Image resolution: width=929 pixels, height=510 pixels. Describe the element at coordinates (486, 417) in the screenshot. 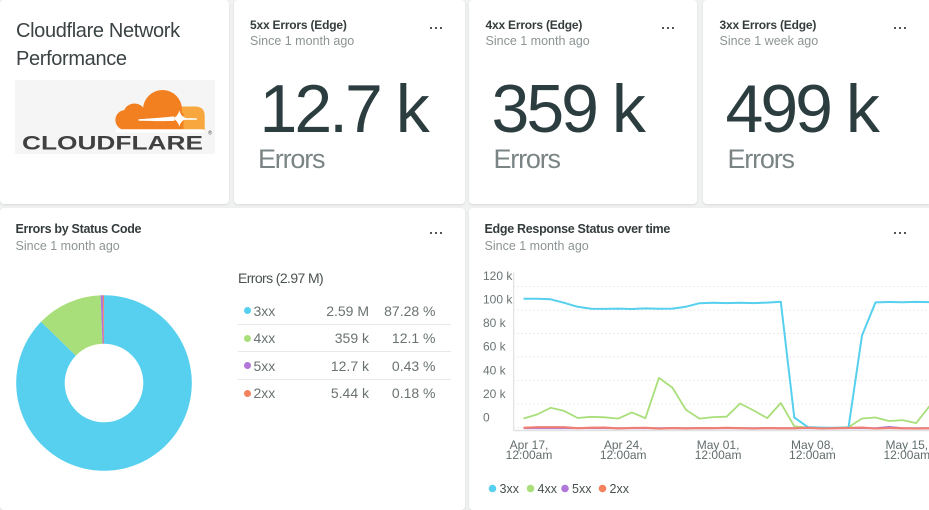

I see `svg-text: 0` at that location.